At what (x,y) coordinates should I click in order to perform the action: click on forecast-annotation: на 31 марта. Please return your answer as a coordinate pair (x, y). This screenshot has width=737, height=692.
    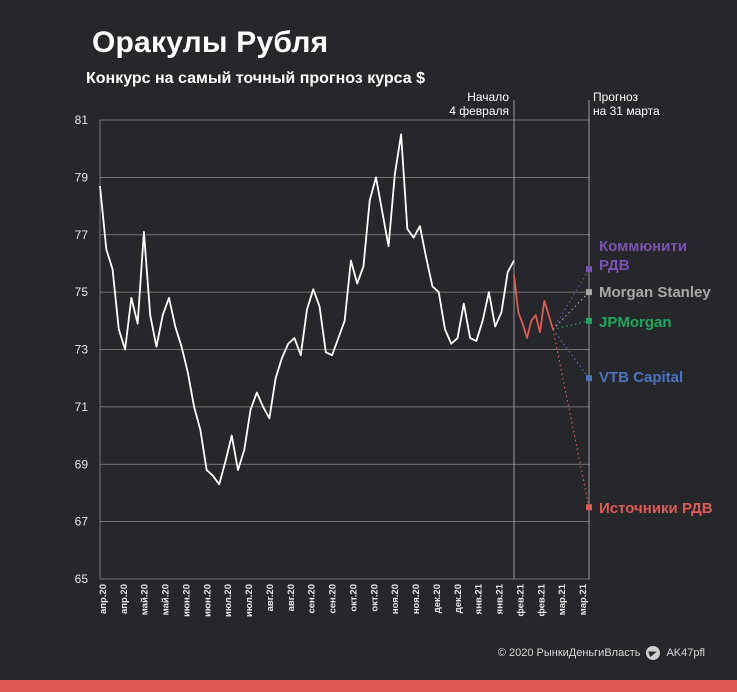
    Looking at the image, I should click on (626, 111).